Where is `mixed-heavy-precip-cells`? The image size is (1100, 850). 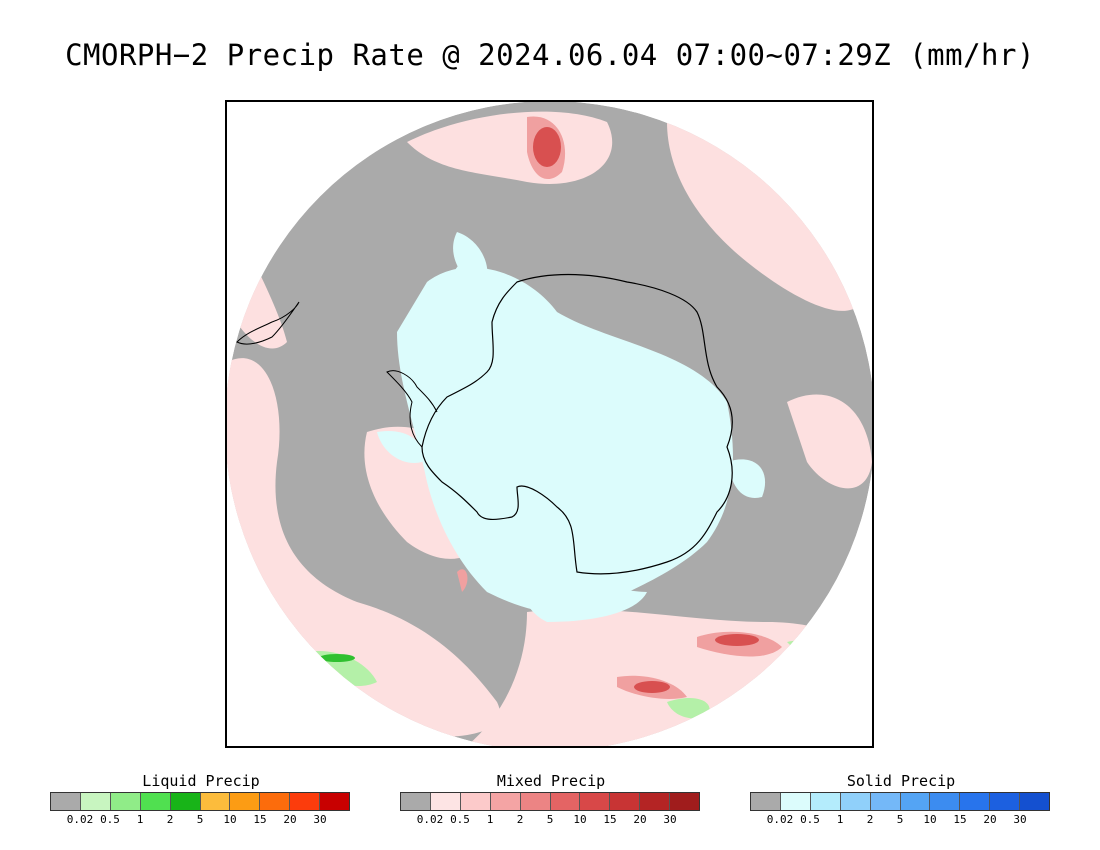 mixed-heavy-precip-cells is located at coordinates (646, 410).